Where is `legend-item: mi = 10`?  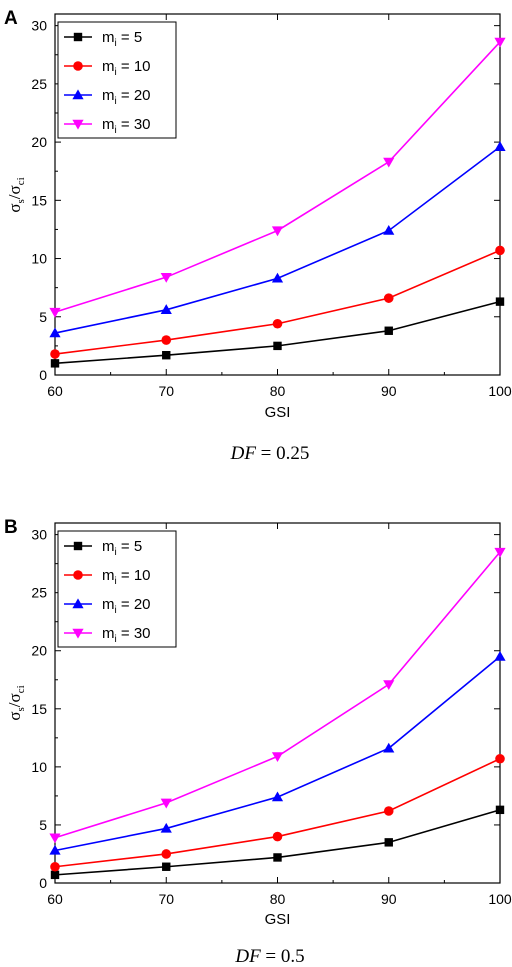 legend-item: mi = 10 is located at coordinates (107, 577).